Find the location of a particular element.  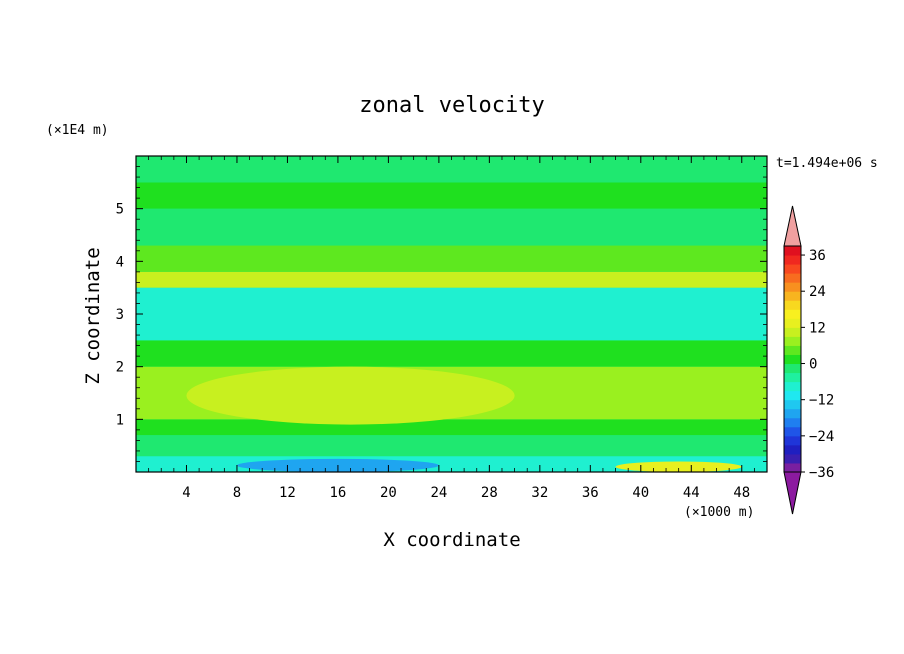

colorbar-frame is located at coordinates (792, 359).